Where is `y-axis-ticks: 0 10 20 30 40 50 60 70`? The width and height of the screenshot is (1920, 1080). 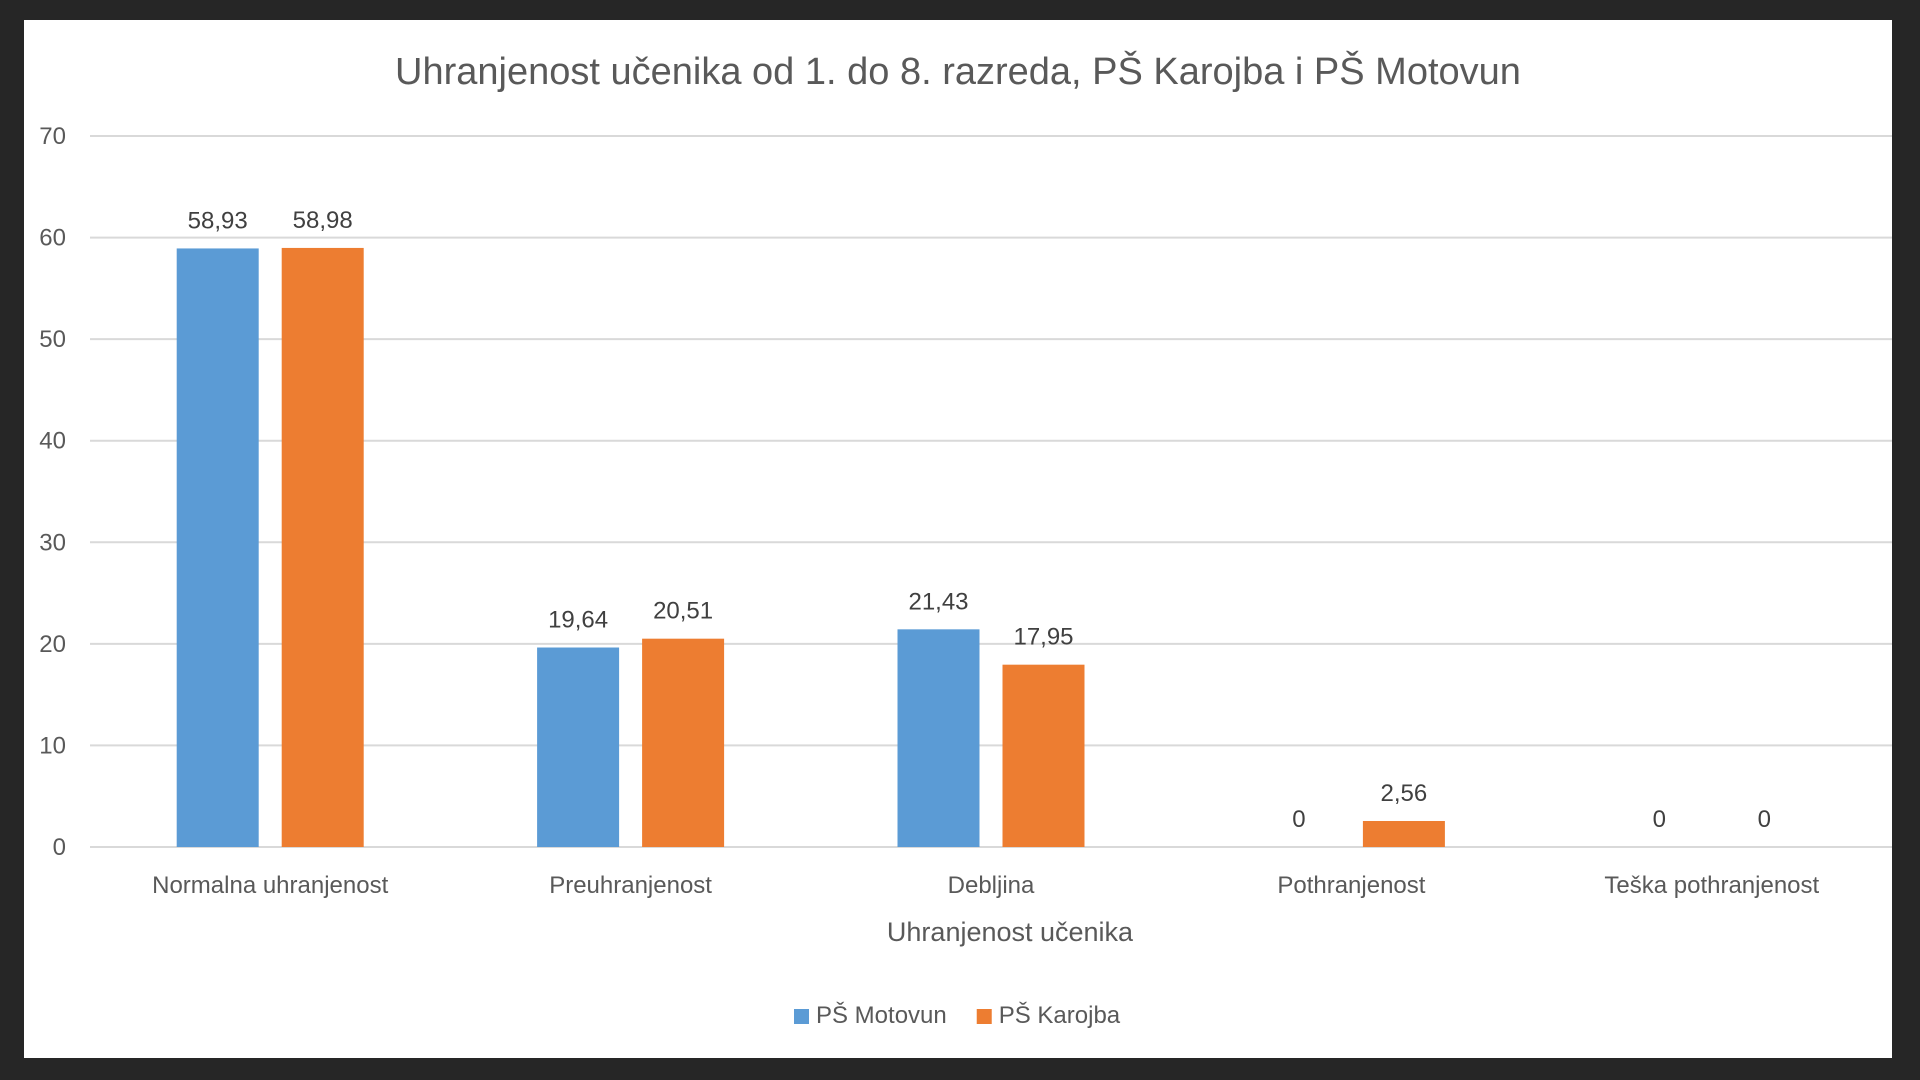 y-axis-ticks: 0 10 20 30 40 50 60 70 is located at coordinates (52, 492).